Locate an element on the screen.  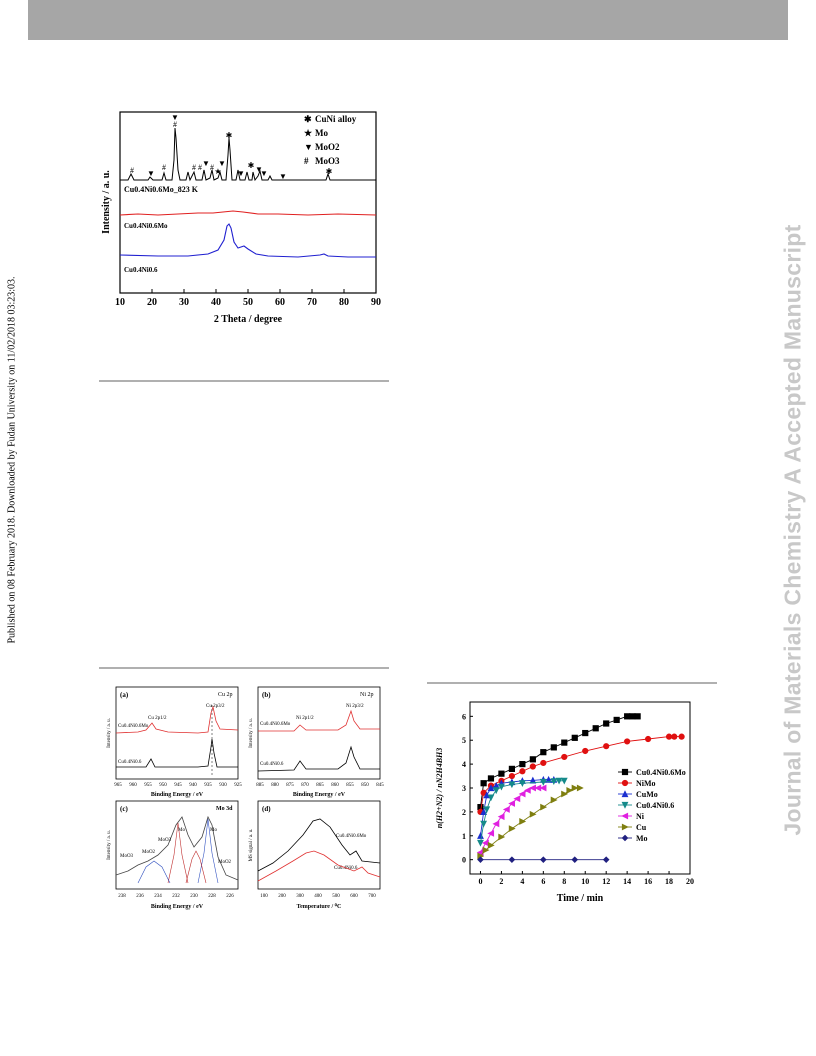
xtick: 945 is located at coordinates (178, 785).